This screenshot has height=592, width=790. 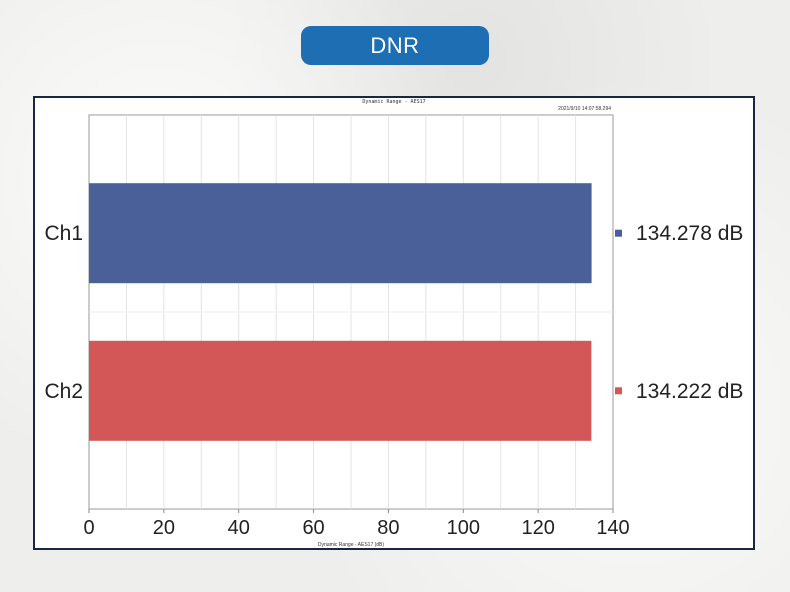 What do you see at coordinates (689, 233) in the screenshot?
I see `value-label-ch1: 134.278 dB` at bounding box center [689, 233].